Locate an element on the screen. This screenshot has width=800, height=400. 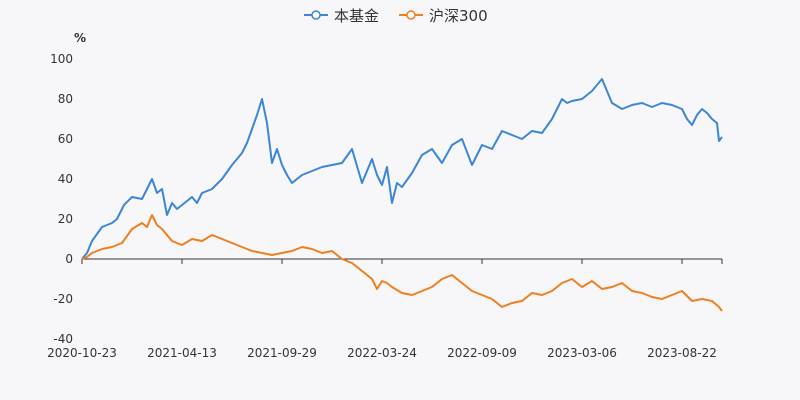
legend-label: 本基金 is located at coordinates (356, 16).